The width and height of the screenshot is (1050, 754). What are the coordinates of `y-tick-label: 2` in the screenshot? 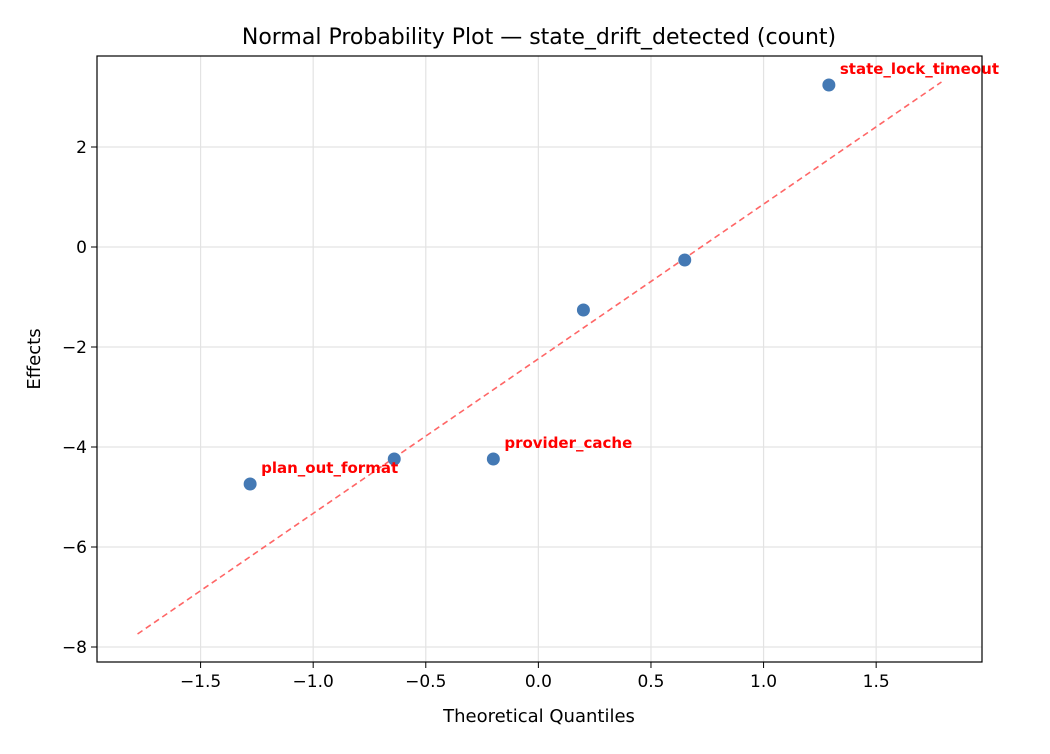 It's located at (81, 148).